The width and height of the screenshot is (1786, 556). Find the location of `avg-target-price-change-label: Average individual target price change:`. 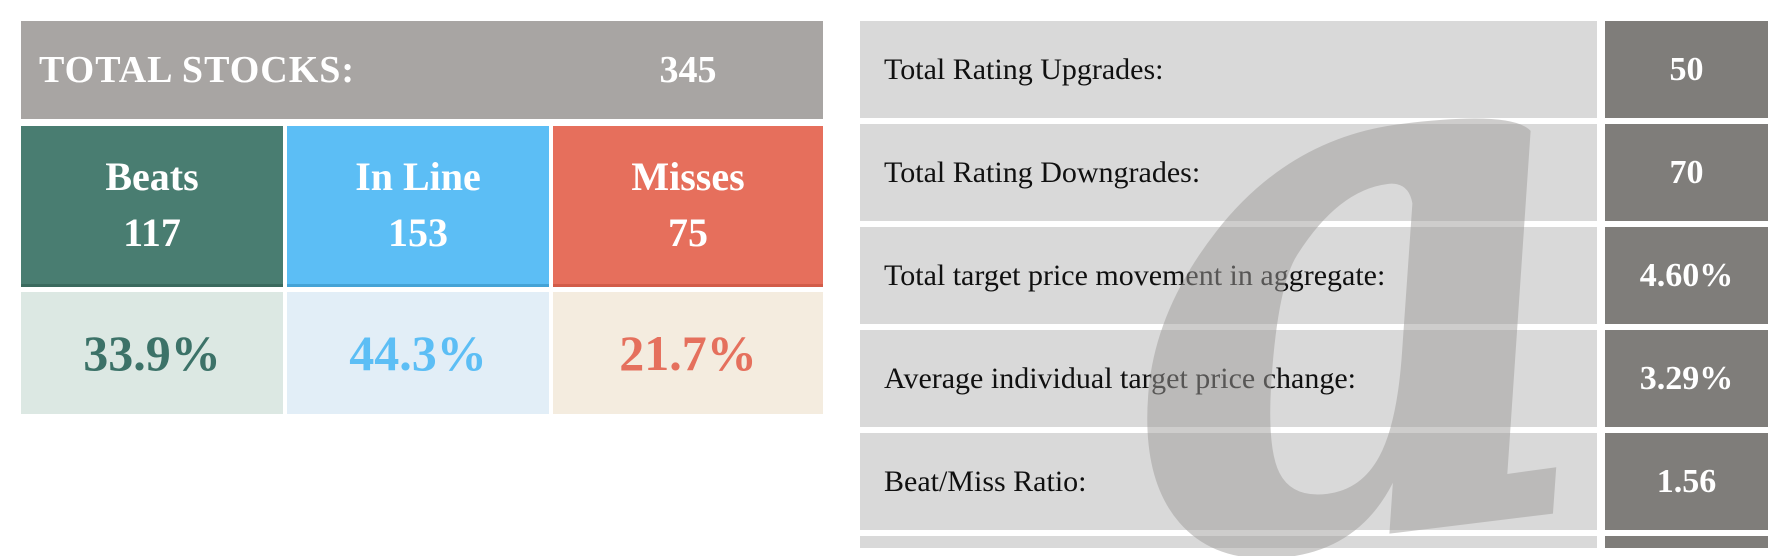

avg-target-price-change-label: Average individual target price change: is located at coordinates (1228, 378).